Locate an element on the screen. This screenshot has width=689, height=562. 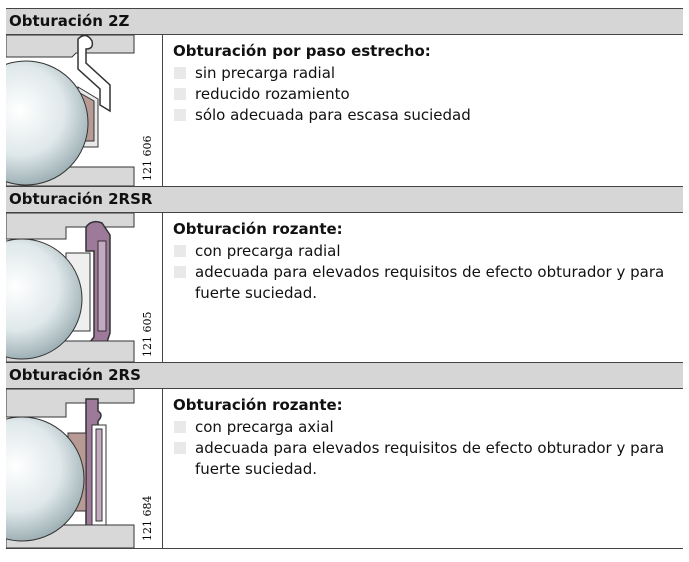
seal-drawing: 121 684 is located at coordinates (80, 468).